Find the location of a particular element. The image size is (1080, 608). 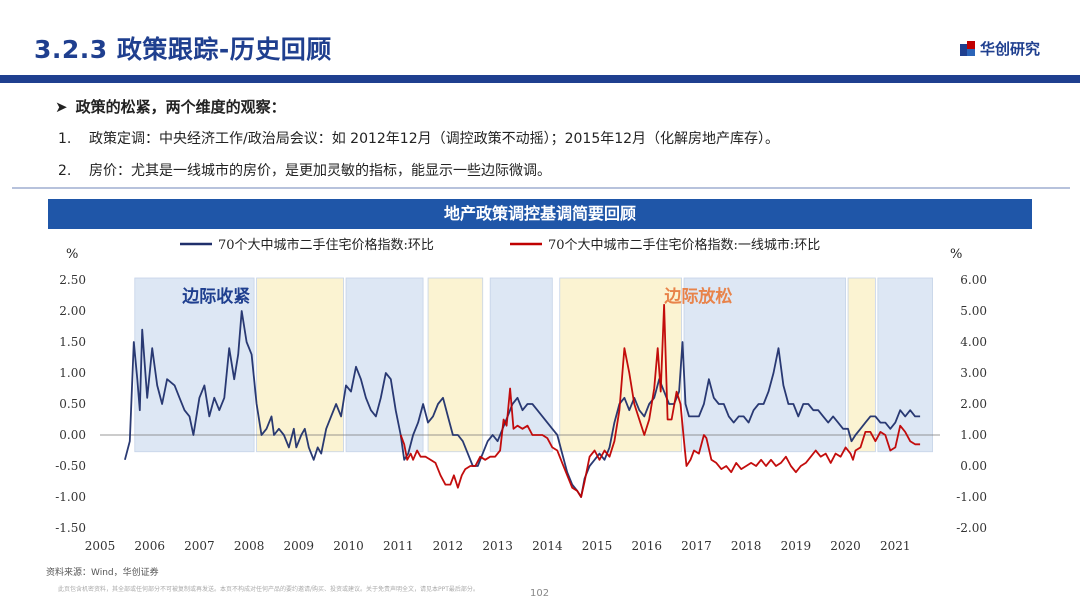

x-tick-label: 2019 is located at coordinates (796, 546).